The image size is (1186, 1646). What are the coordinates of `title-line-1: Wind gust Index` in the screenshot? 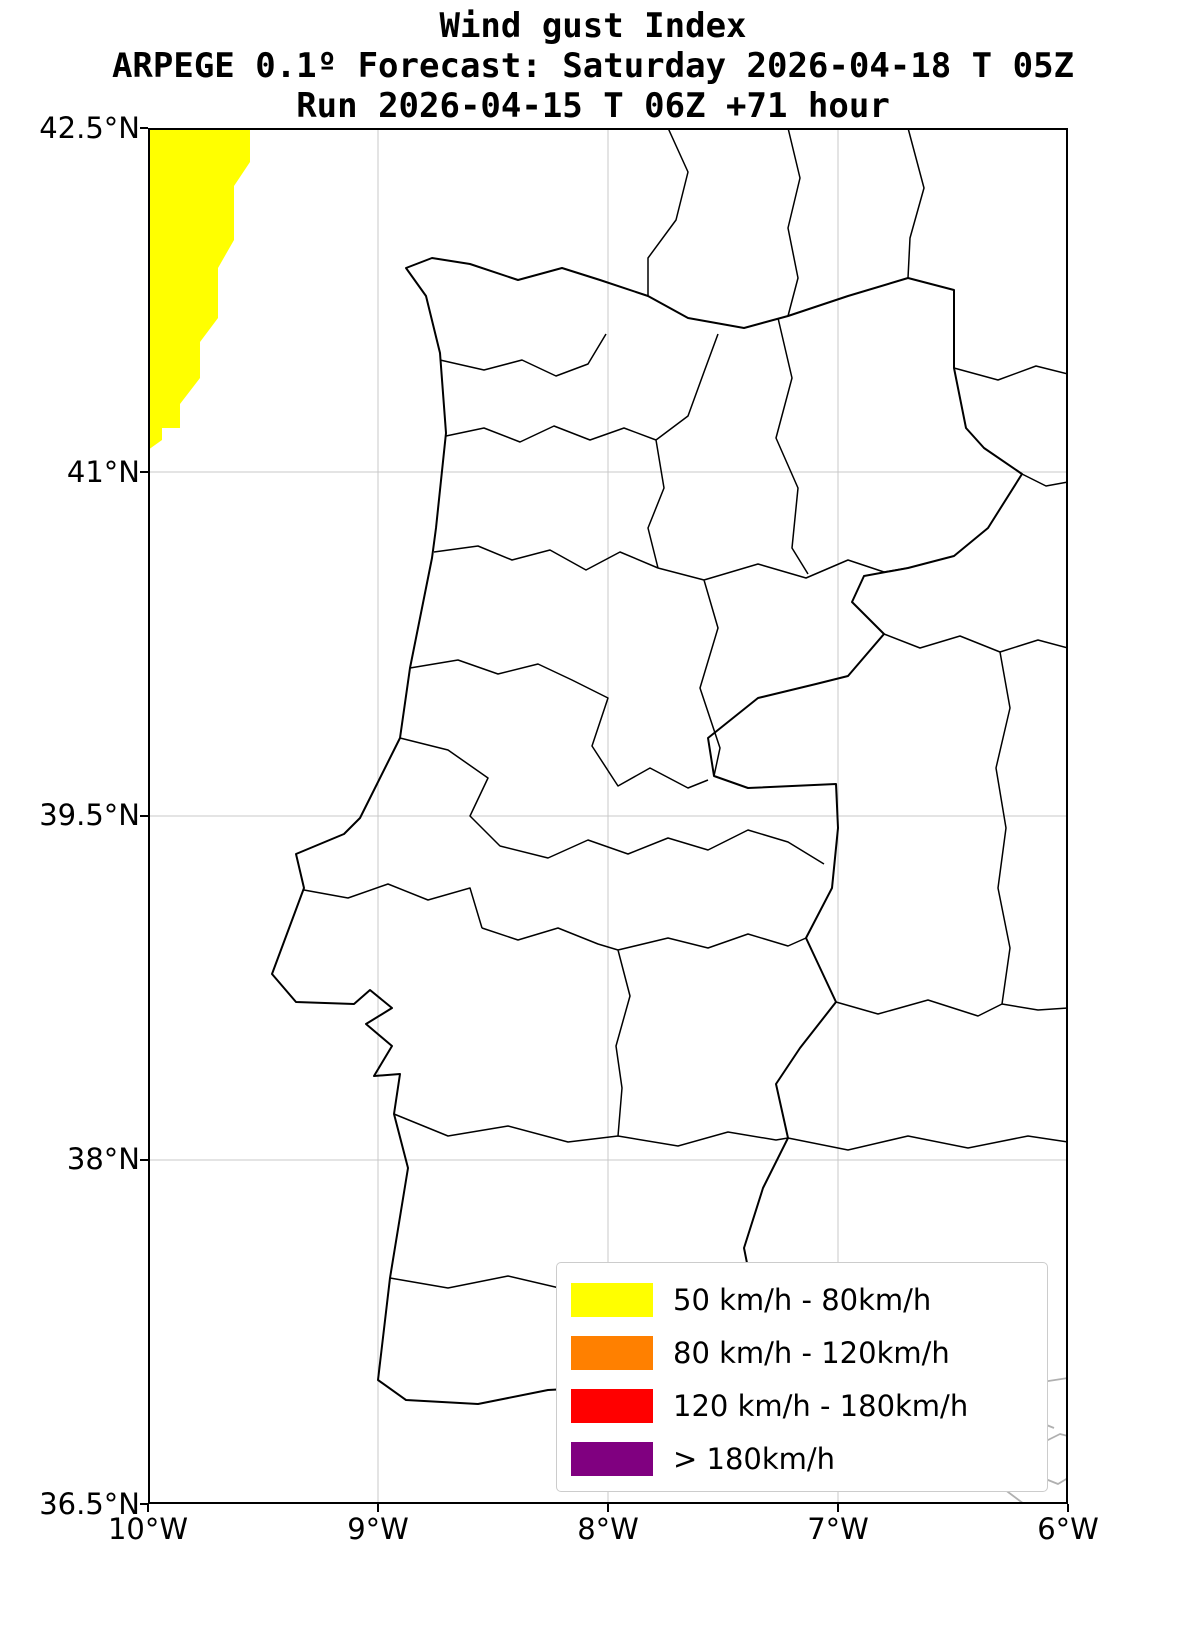 It's located at (593, 26).